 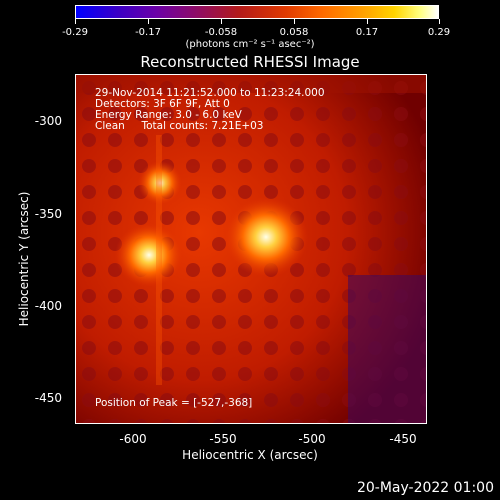 I want to click on colorbar-tick-label: 0.058, so click(x=294, y=32).